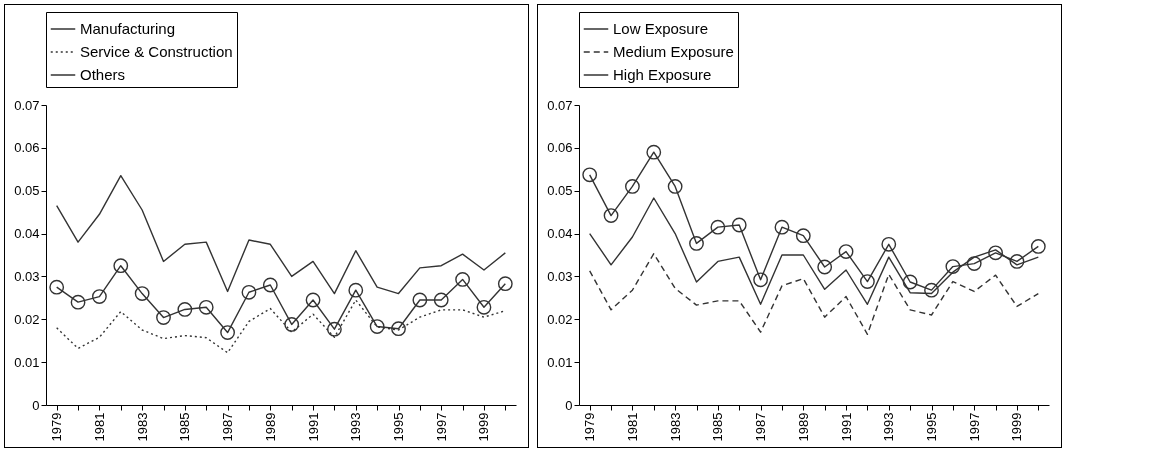 The width and height of the screenshot is (1174, 455). Describe the element at coordinates (156, 51) in the screenshot. I see `legend-label: Service & Construction` at that location.